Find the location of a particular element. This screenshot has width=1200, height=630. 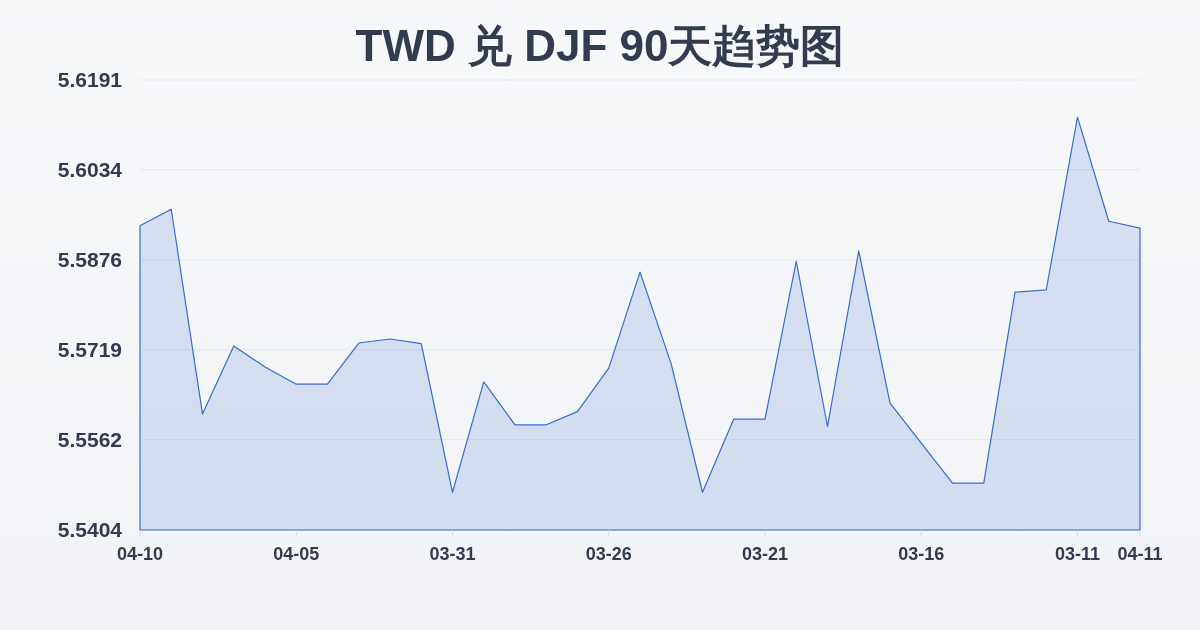

x-tick-label: 03-26 is located at coordinates (608, 554).